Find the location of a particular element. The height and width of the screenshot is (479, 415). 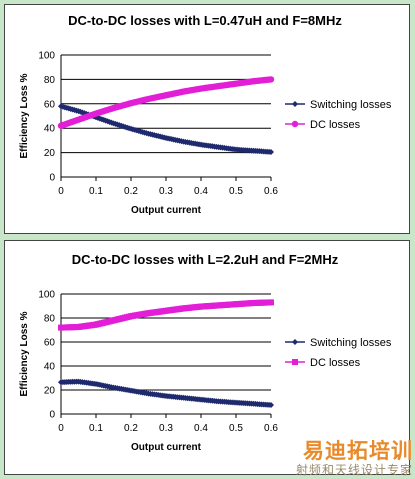

chart-title: DC-to-DC losses with L=0.47uH and F=8MHz is located at coordinates (205, 20).